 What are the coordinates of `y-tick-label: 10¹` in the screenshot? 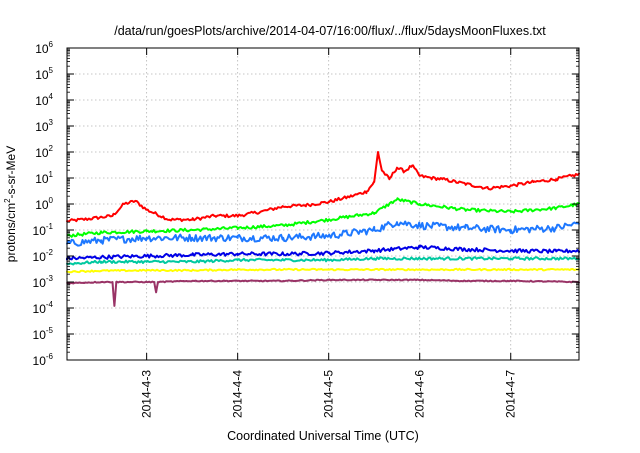 It's located at (44, 178).